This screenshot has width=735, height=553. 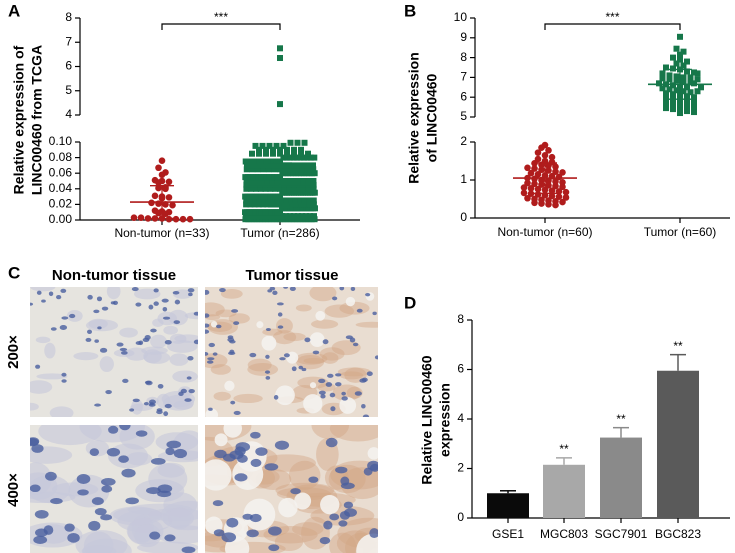 I want to click on significance-label: **, so click(x=678, y=346).